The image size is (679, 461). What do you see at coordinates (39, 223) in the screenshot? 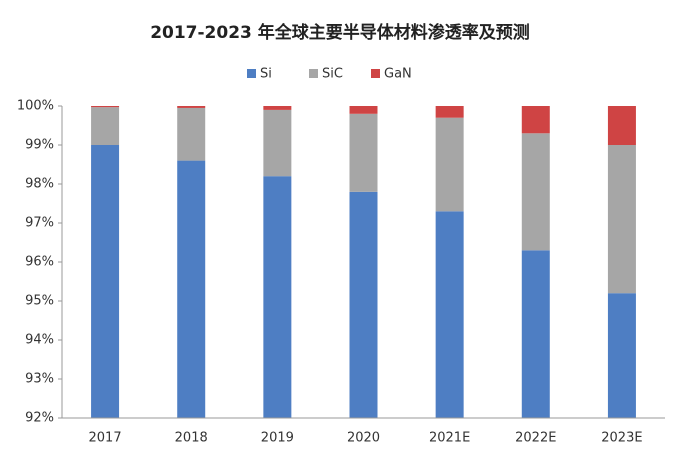
I see `y-tick-label: 97%` at bounding box center [39, 223].